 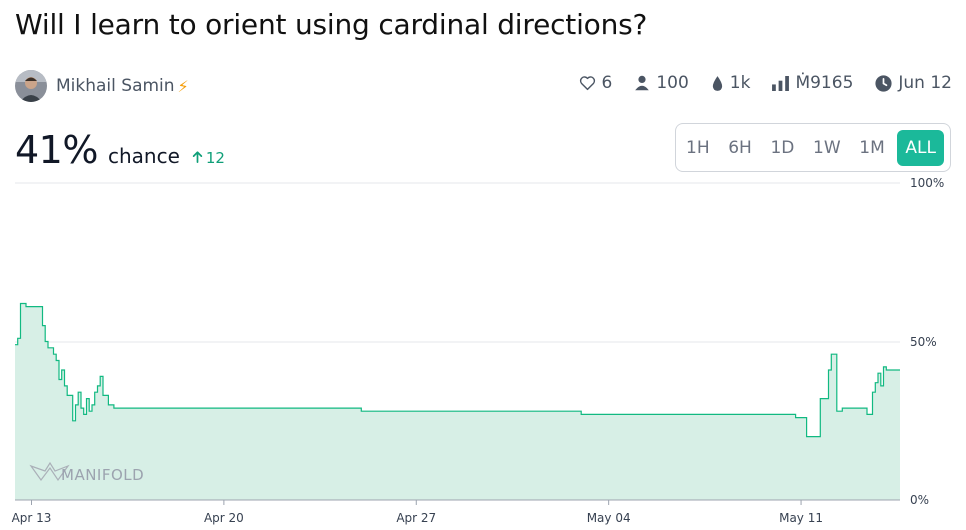 I want to click on user-icon, so click(x=642, y=83).